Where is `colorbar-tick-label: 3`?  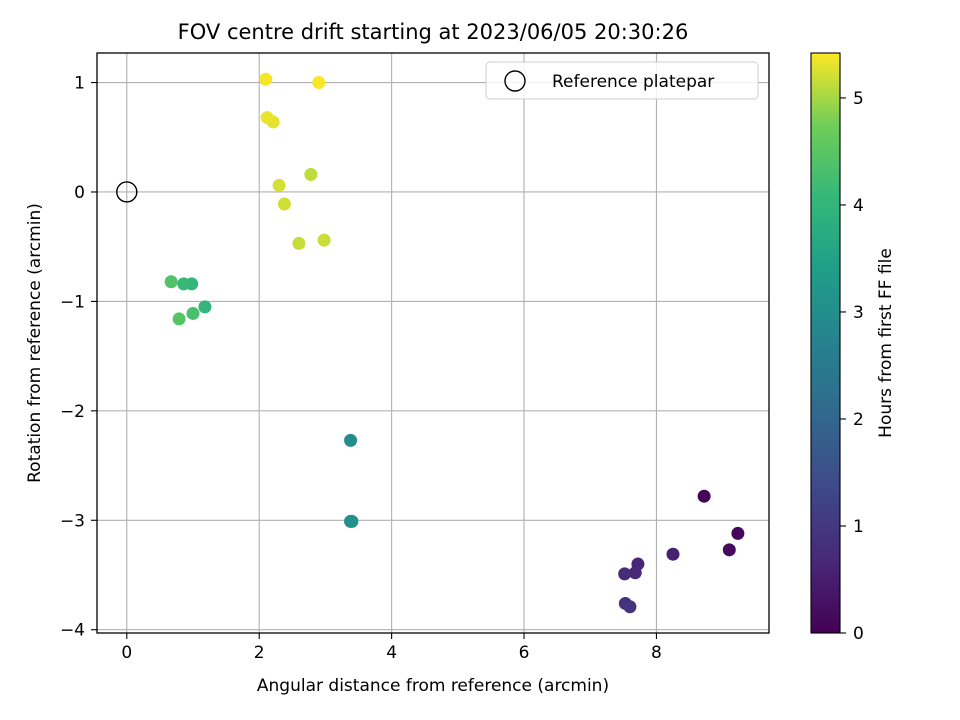
colorbar-tick-label: 3 is located at coordinates (858, 313).